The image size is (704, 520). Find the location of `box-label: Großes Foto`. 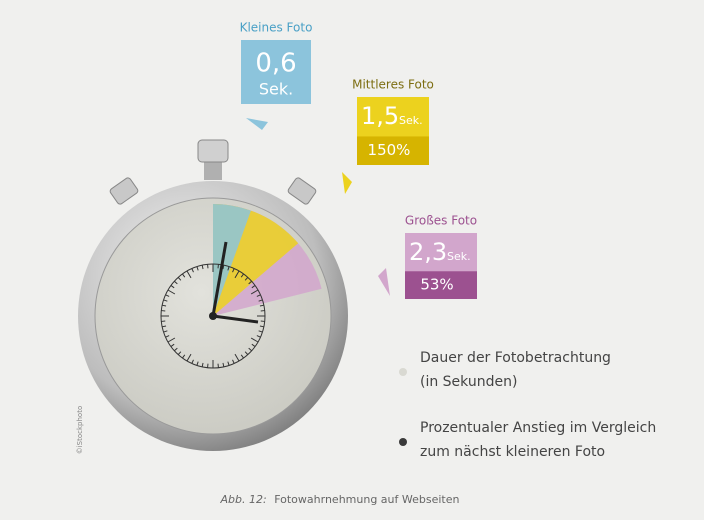

box-label: Großes Foto is located at coordinates (441, 221).